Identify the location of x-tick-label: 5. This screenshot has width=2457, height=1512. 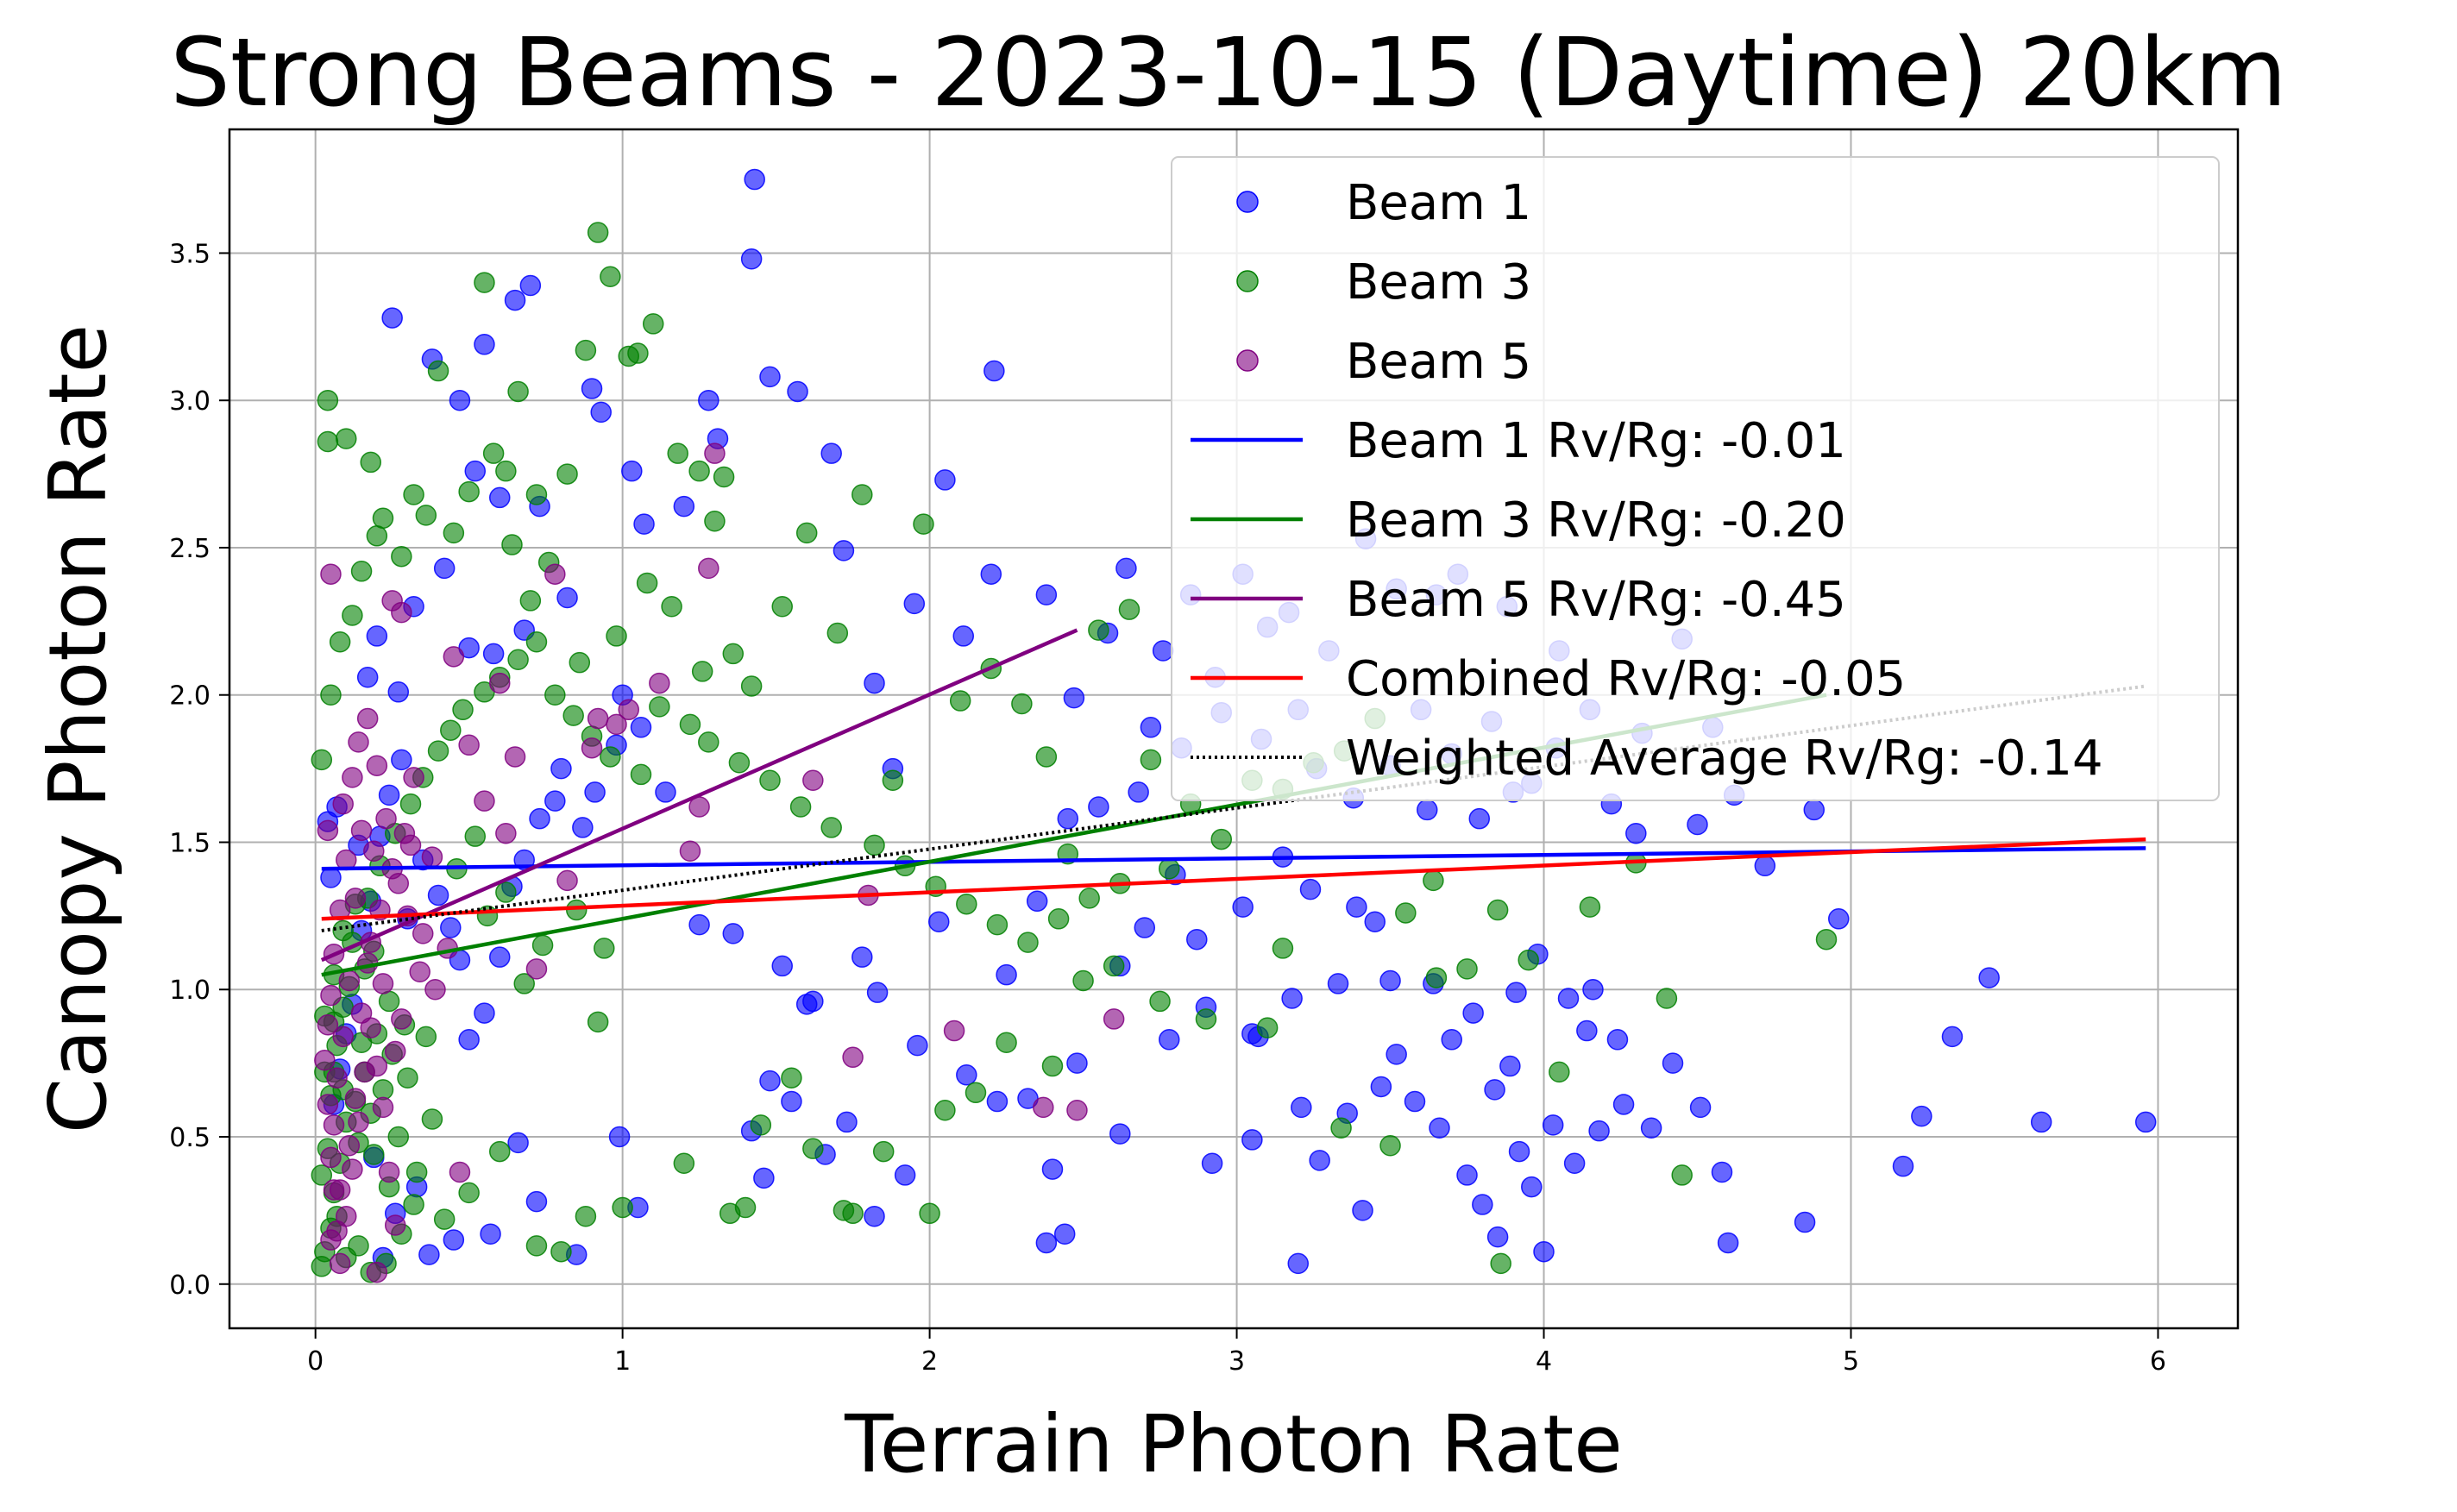
(1851, 1361).